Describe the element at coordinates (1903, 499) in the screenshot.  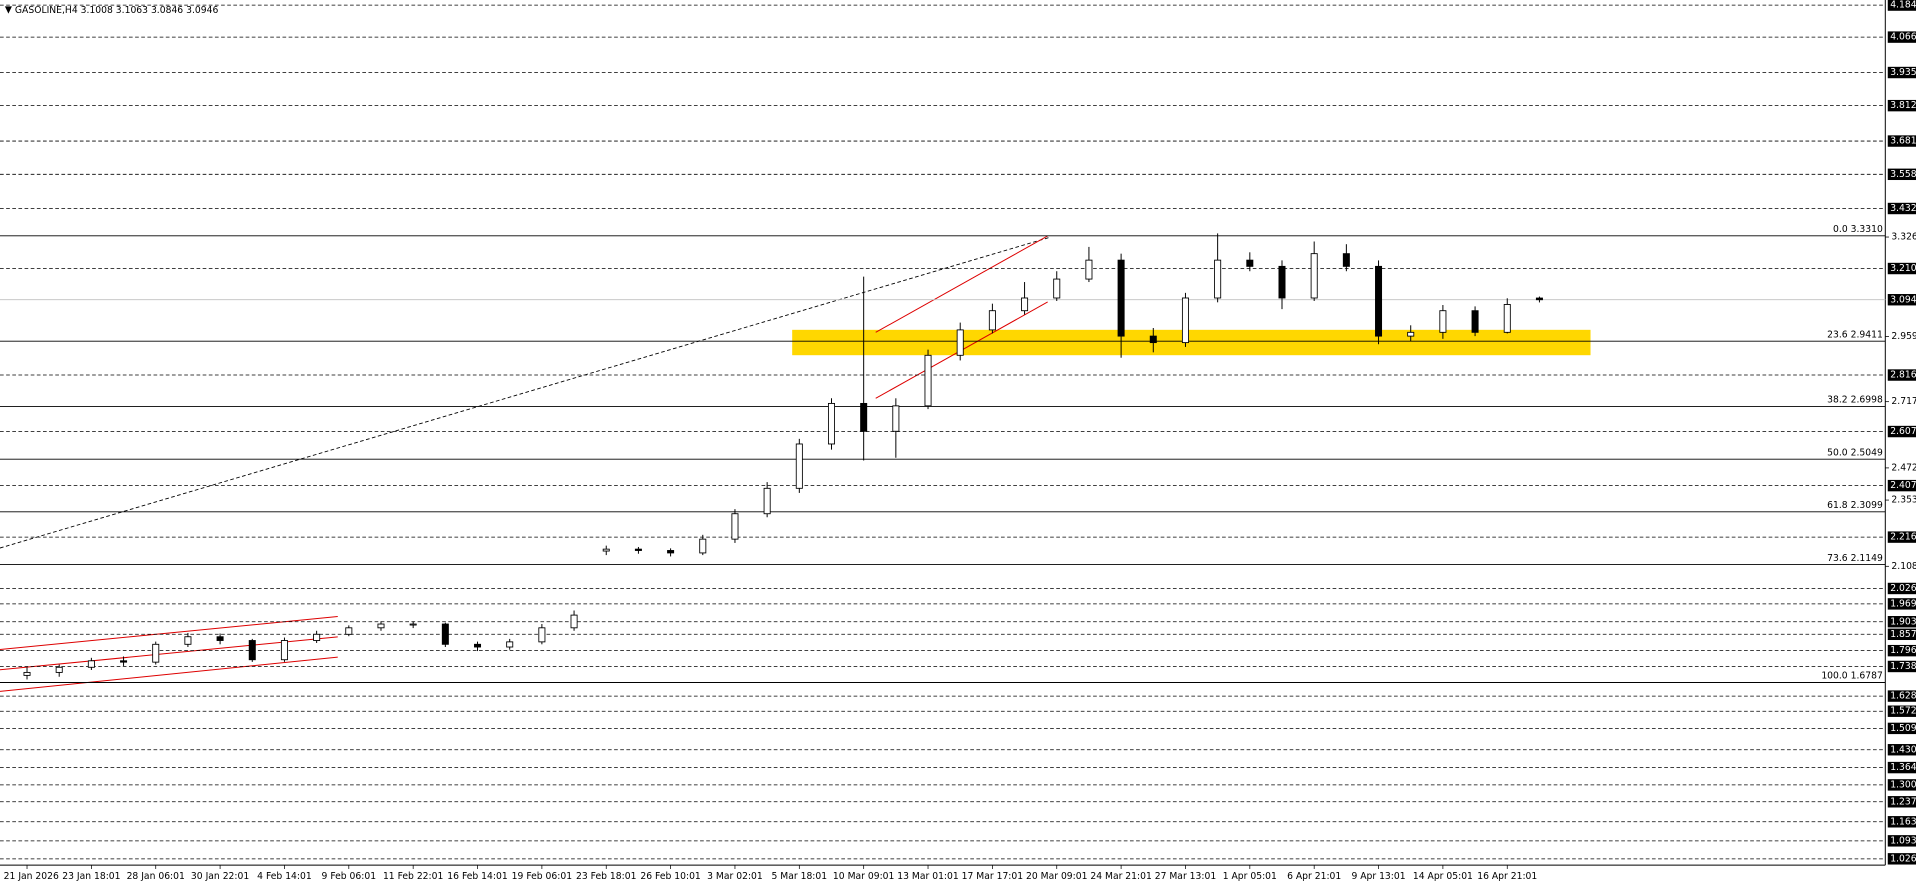
I see `y-tick-label: 2.3535` at that location.